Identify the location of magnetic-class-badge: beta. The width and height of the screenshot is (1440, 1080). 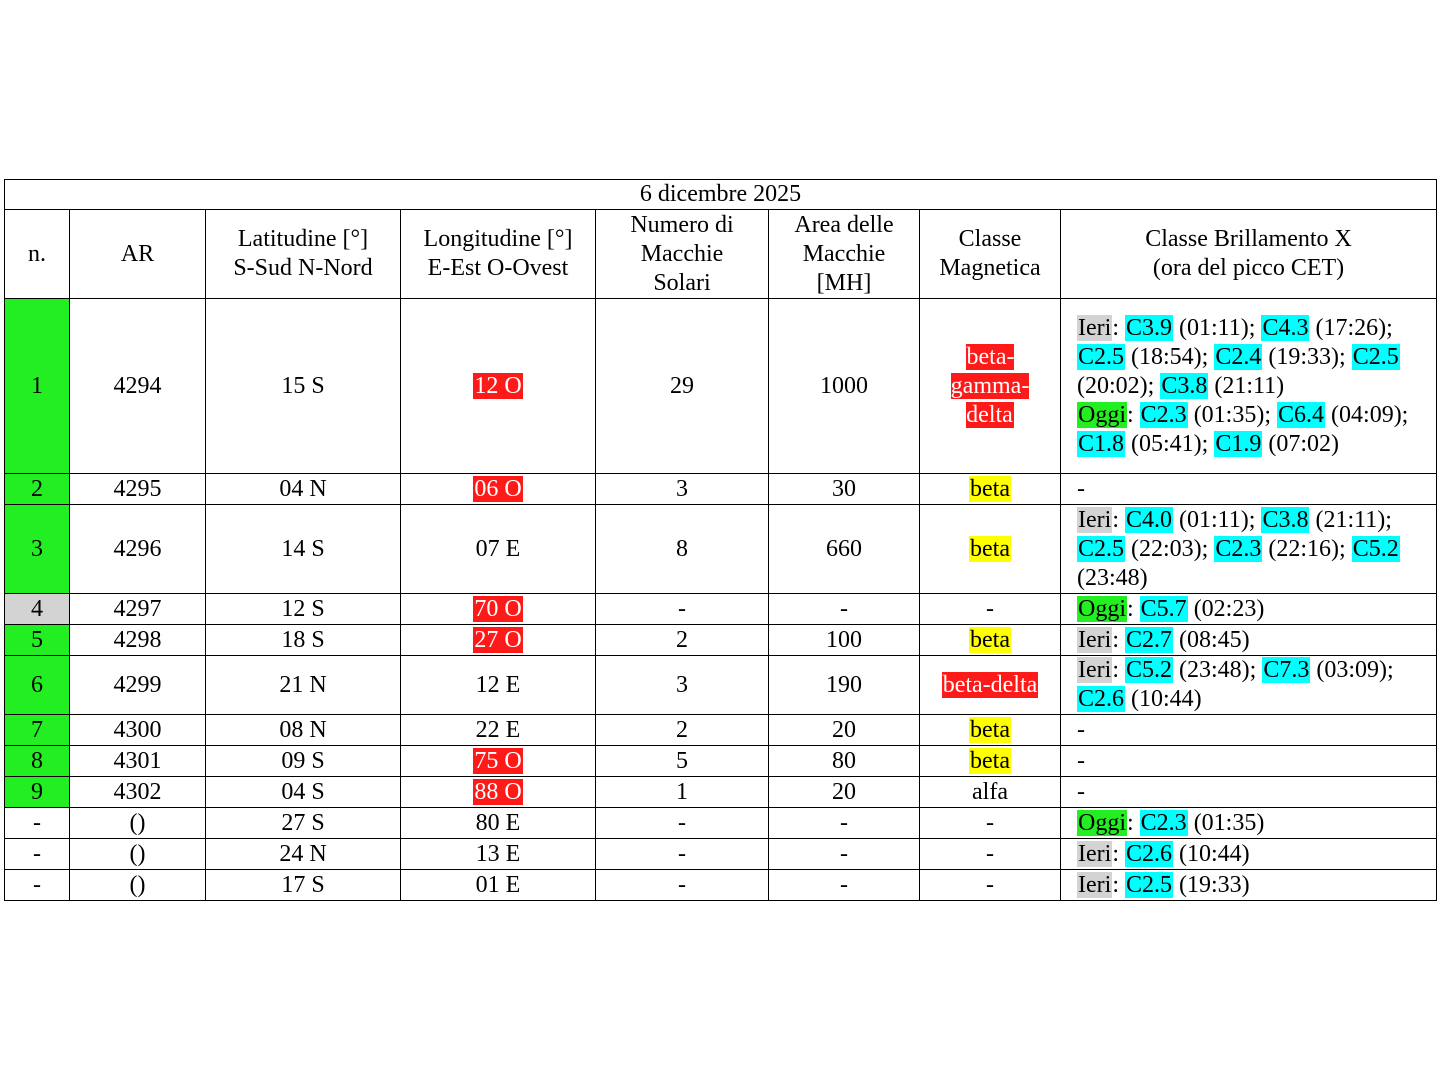
(990, 760).